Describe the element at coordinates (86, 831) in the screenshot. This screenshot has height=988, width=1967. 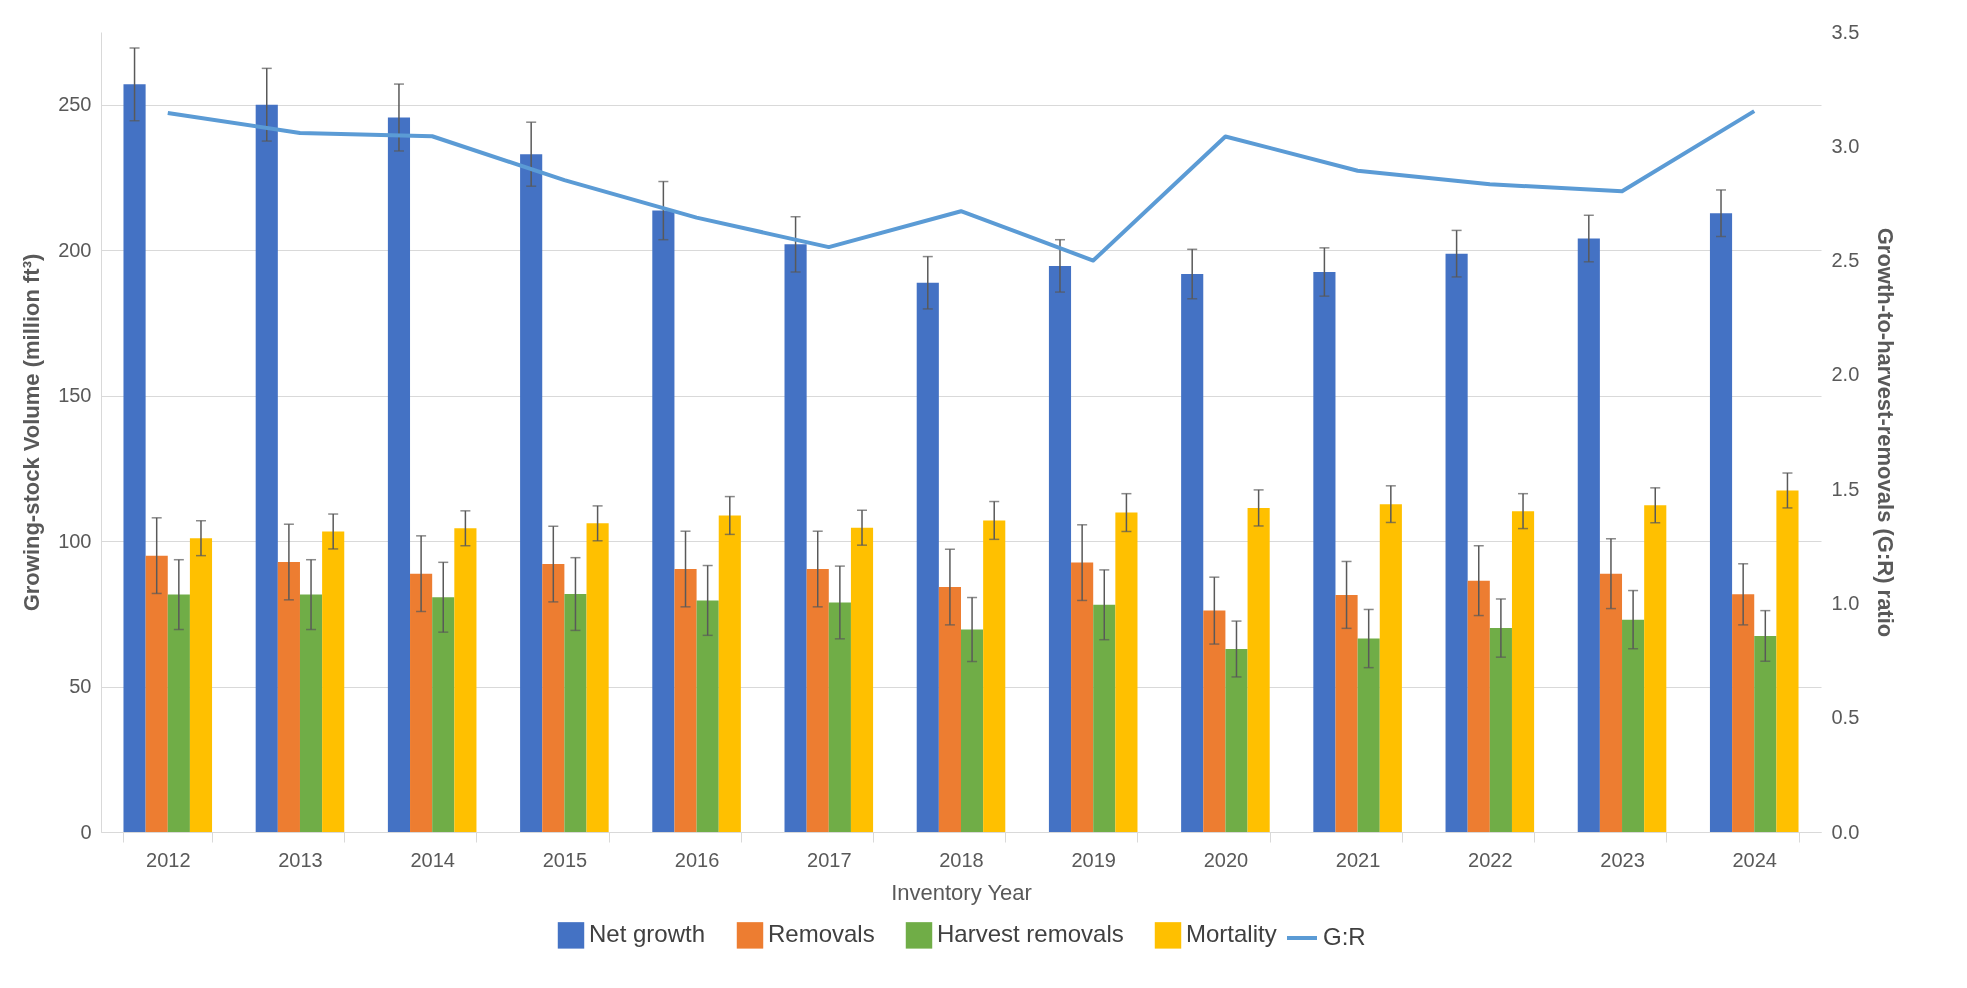
I see `y-tick-label: 0` at that location.